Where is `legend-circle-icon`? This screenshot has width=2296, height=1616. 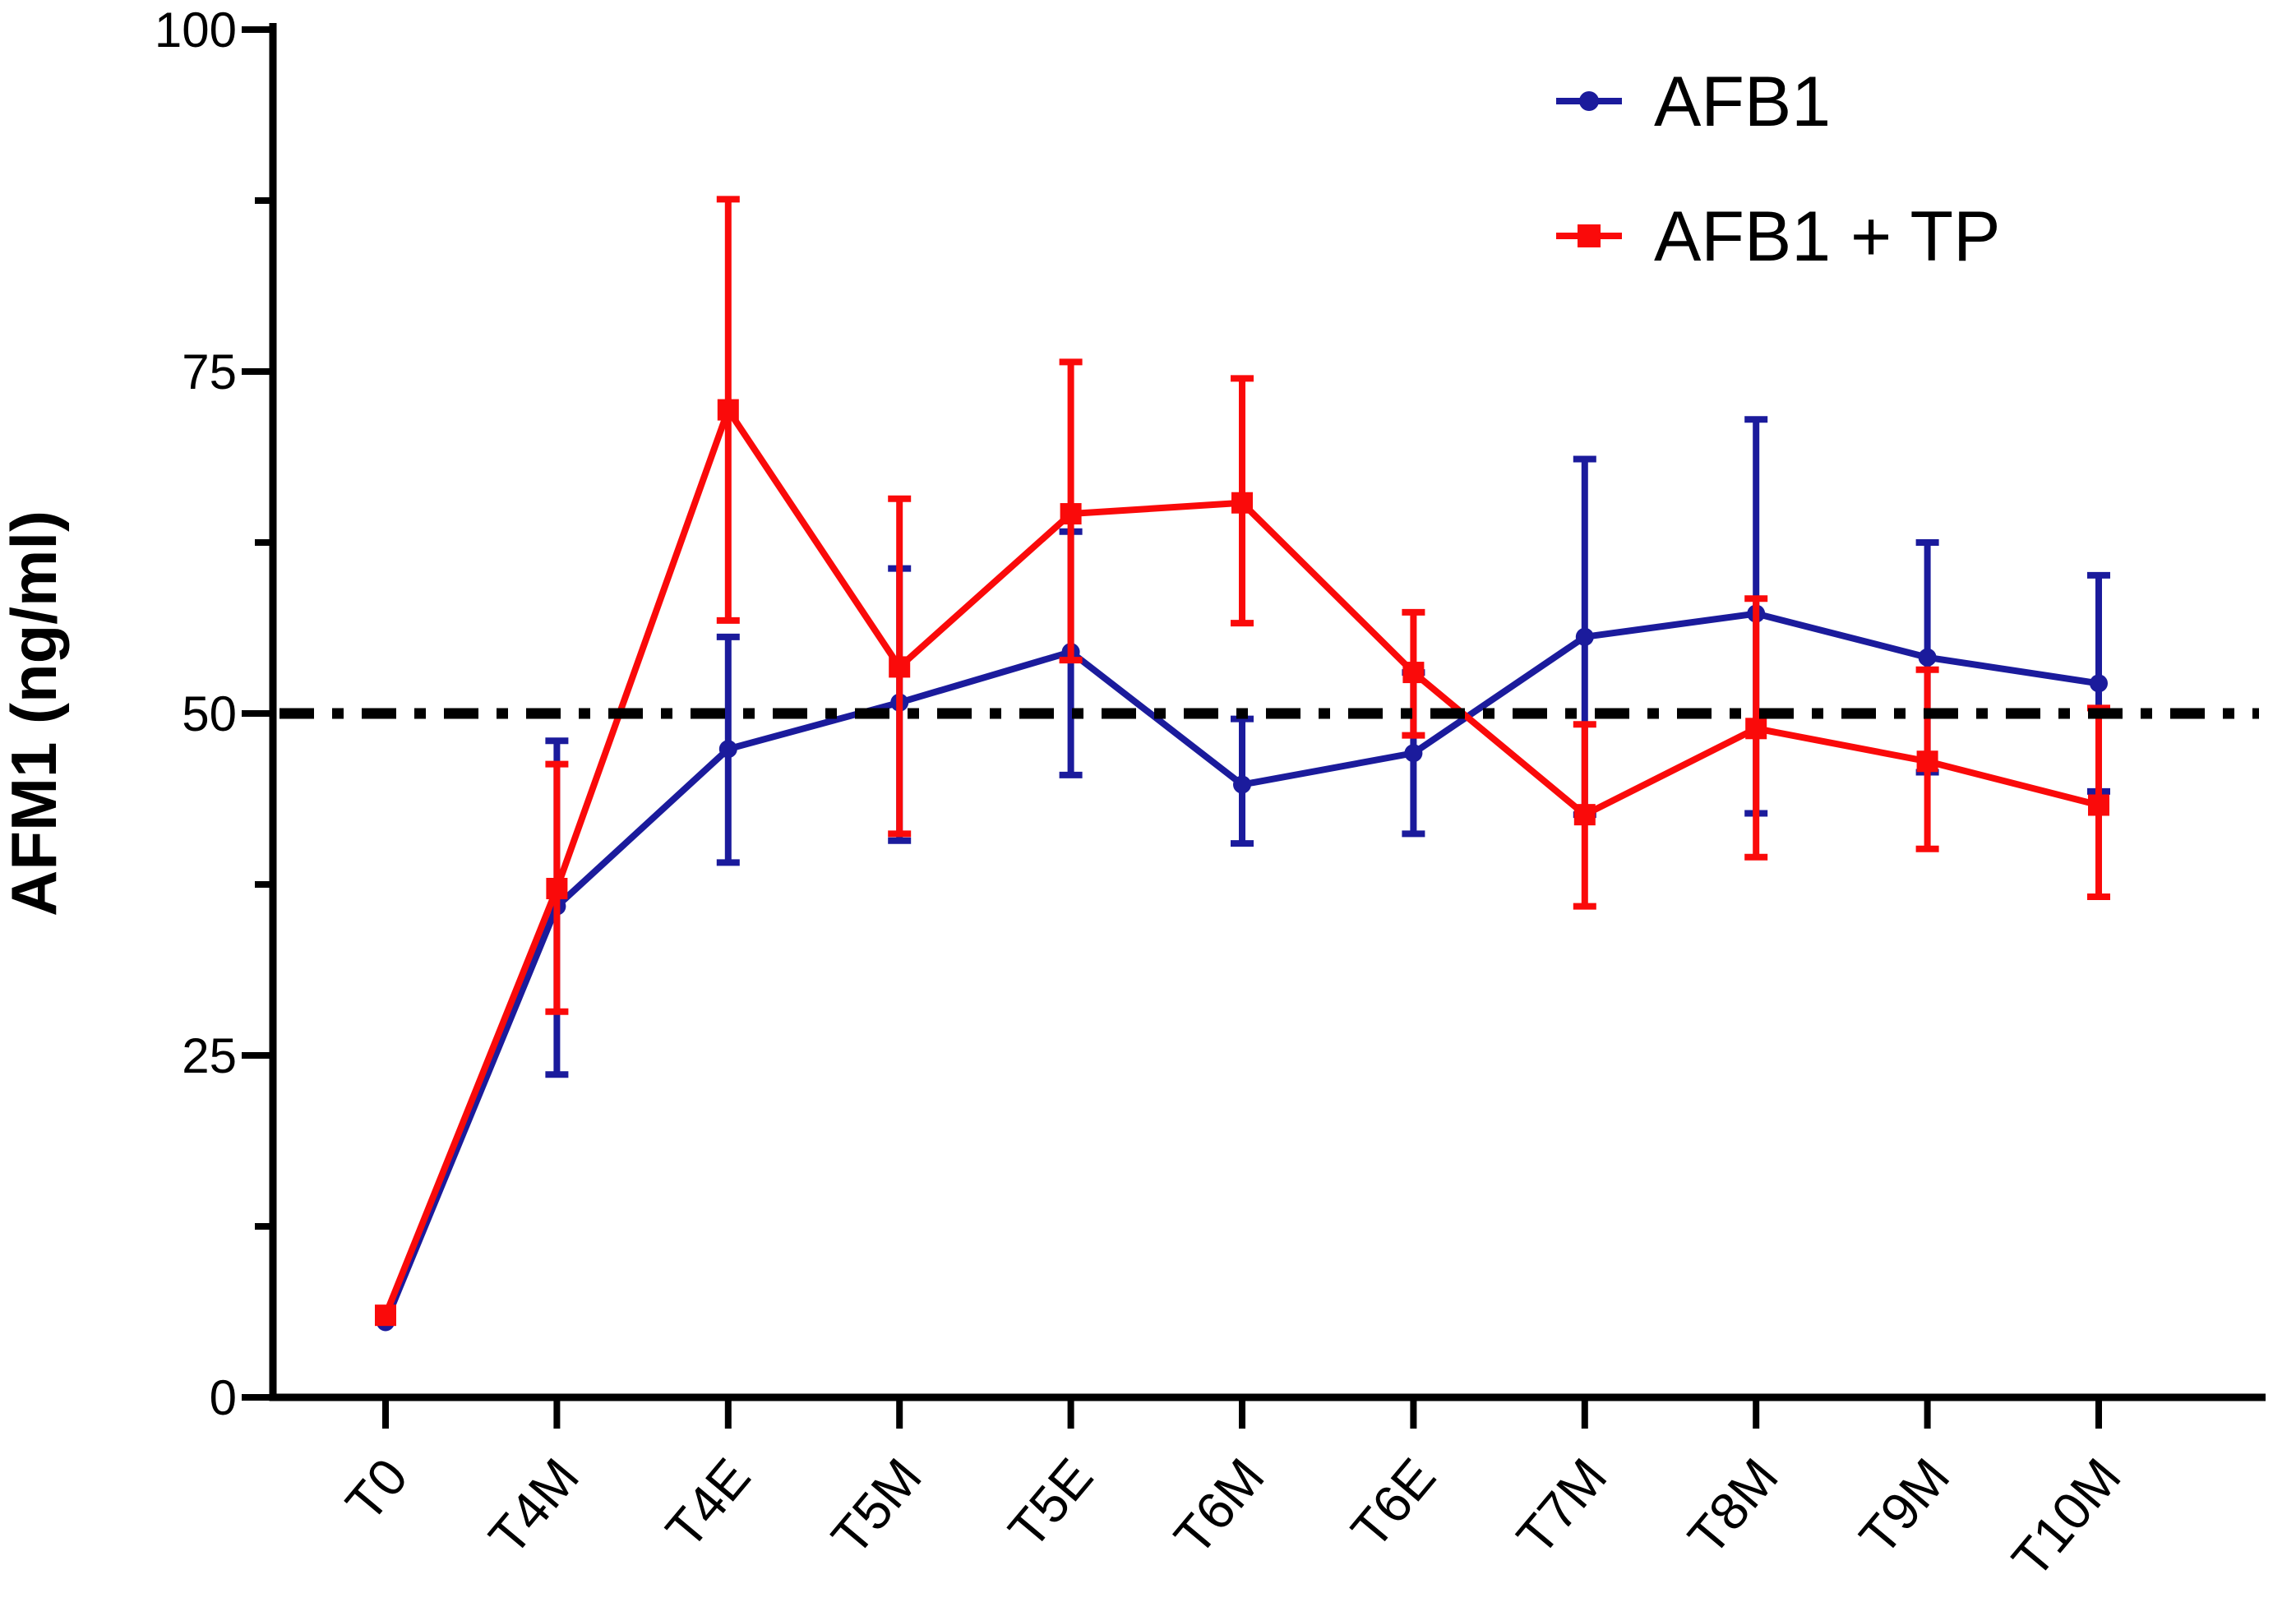
legend-circle-icon is located at coordinates (1589, 101).